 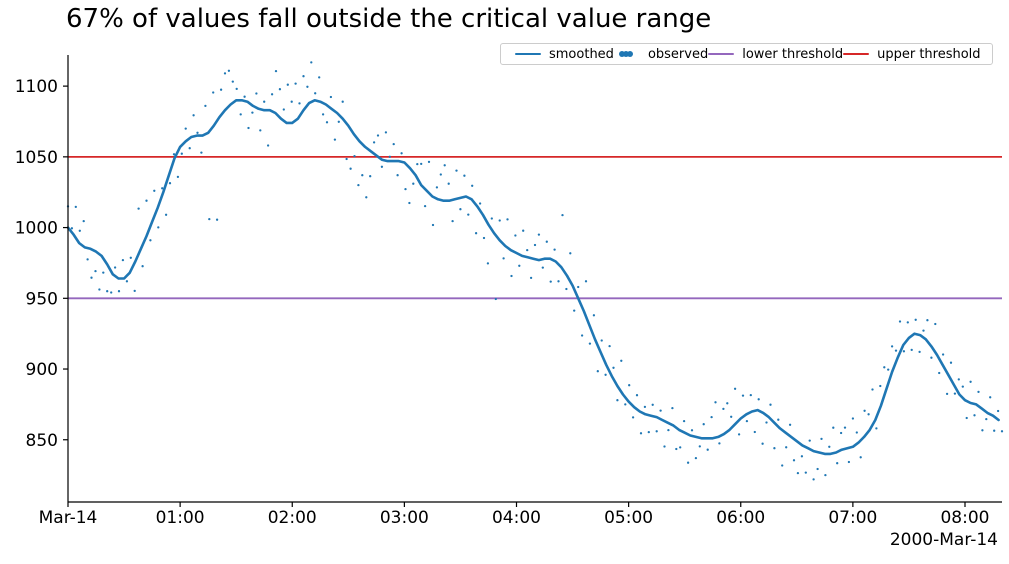 I want to click on y-tick-label: 950, so click(x=42, y=299).